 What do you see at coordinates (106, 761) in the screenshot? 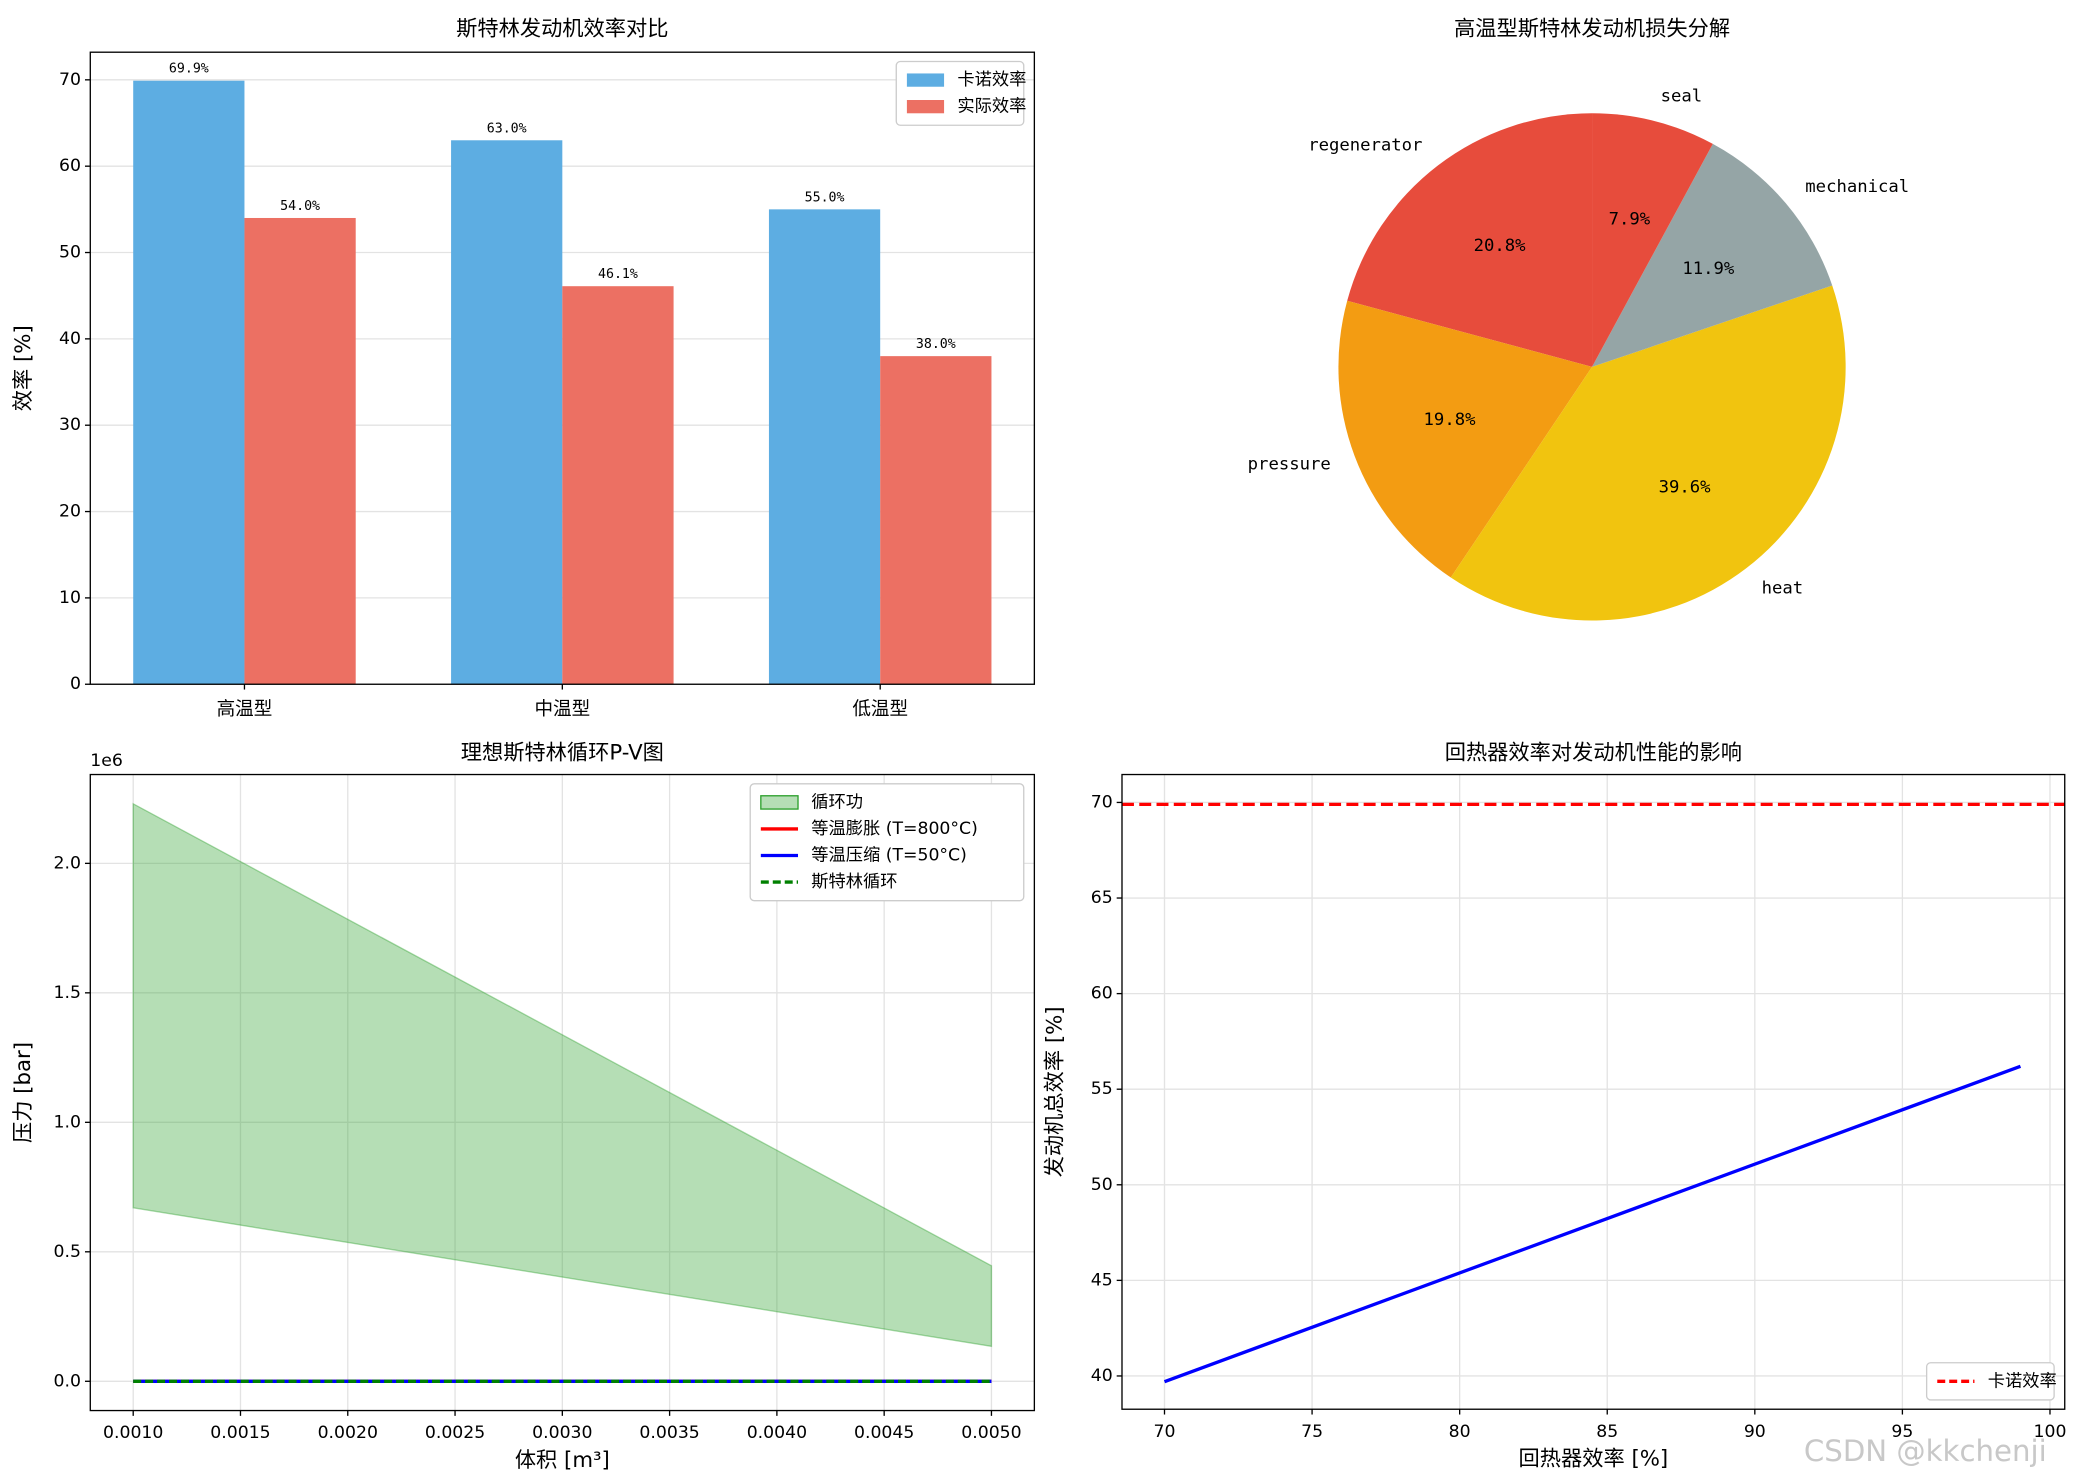
I see `offset-label: 1e6` at bounding box center [106, 761].